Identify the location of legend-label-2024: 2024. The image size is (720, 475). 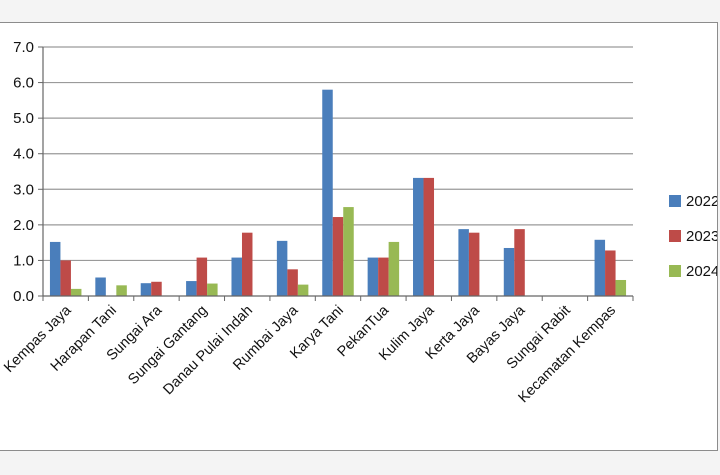
(701, 271).